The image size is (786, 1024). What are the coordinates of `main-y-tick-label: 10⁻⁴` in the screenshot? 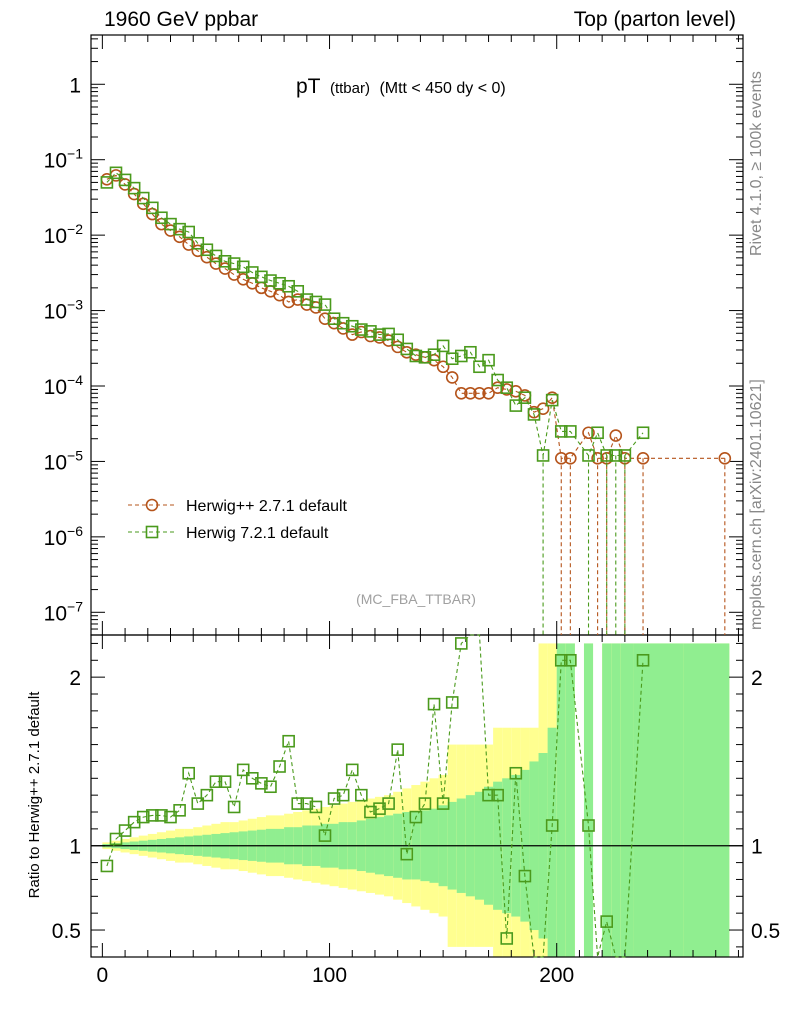 It's located at (64, 385).